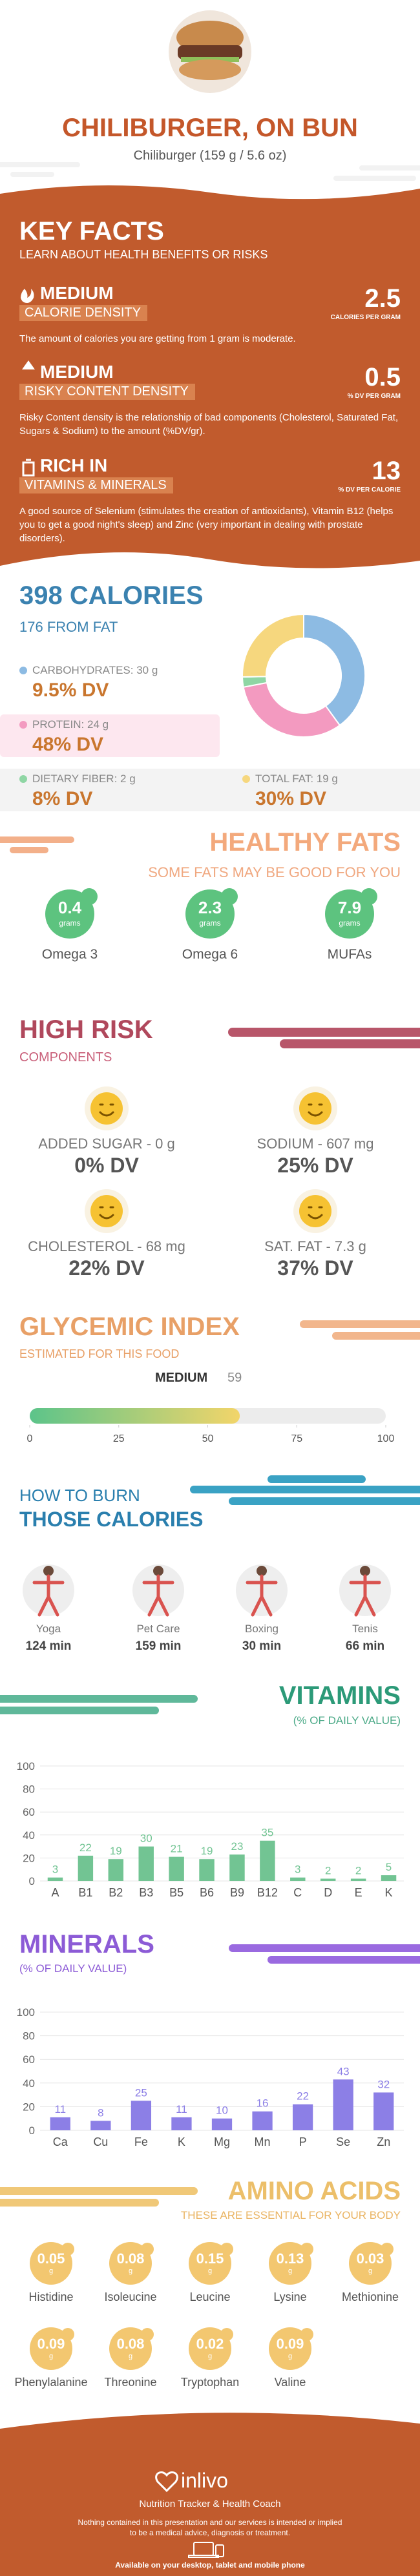 The width and height of the screenshot is (420, 2576). I want to click on x-tick-label: D, so click(328, 1892).